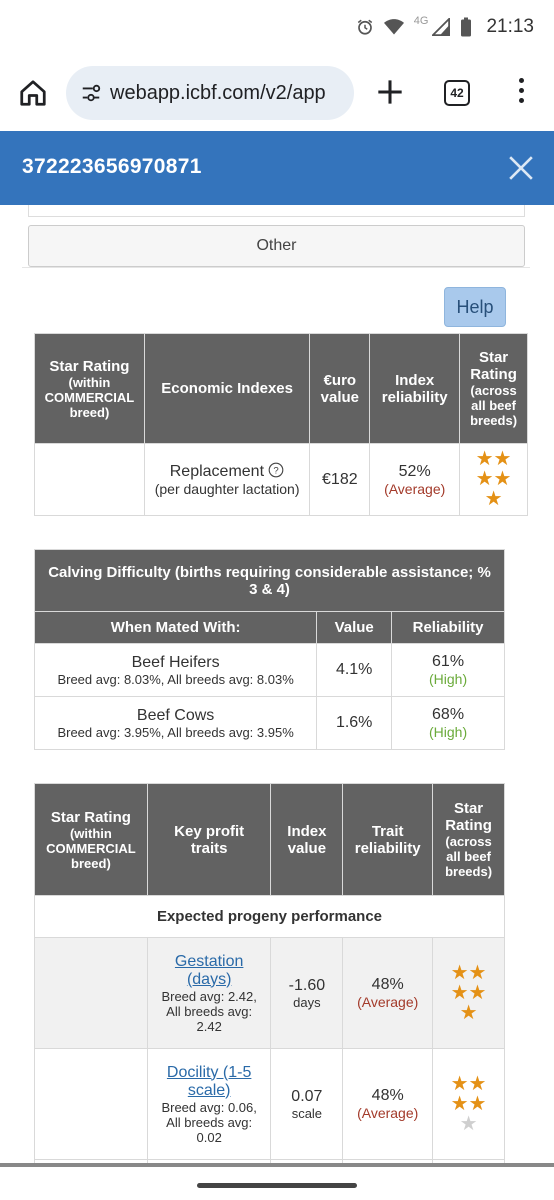 The image size is (554, 1200). What do you see at coordinates (448, 670) in the screenshot?
I see `reliability-cell: 61% (High)` at bounding box center [448, 670].